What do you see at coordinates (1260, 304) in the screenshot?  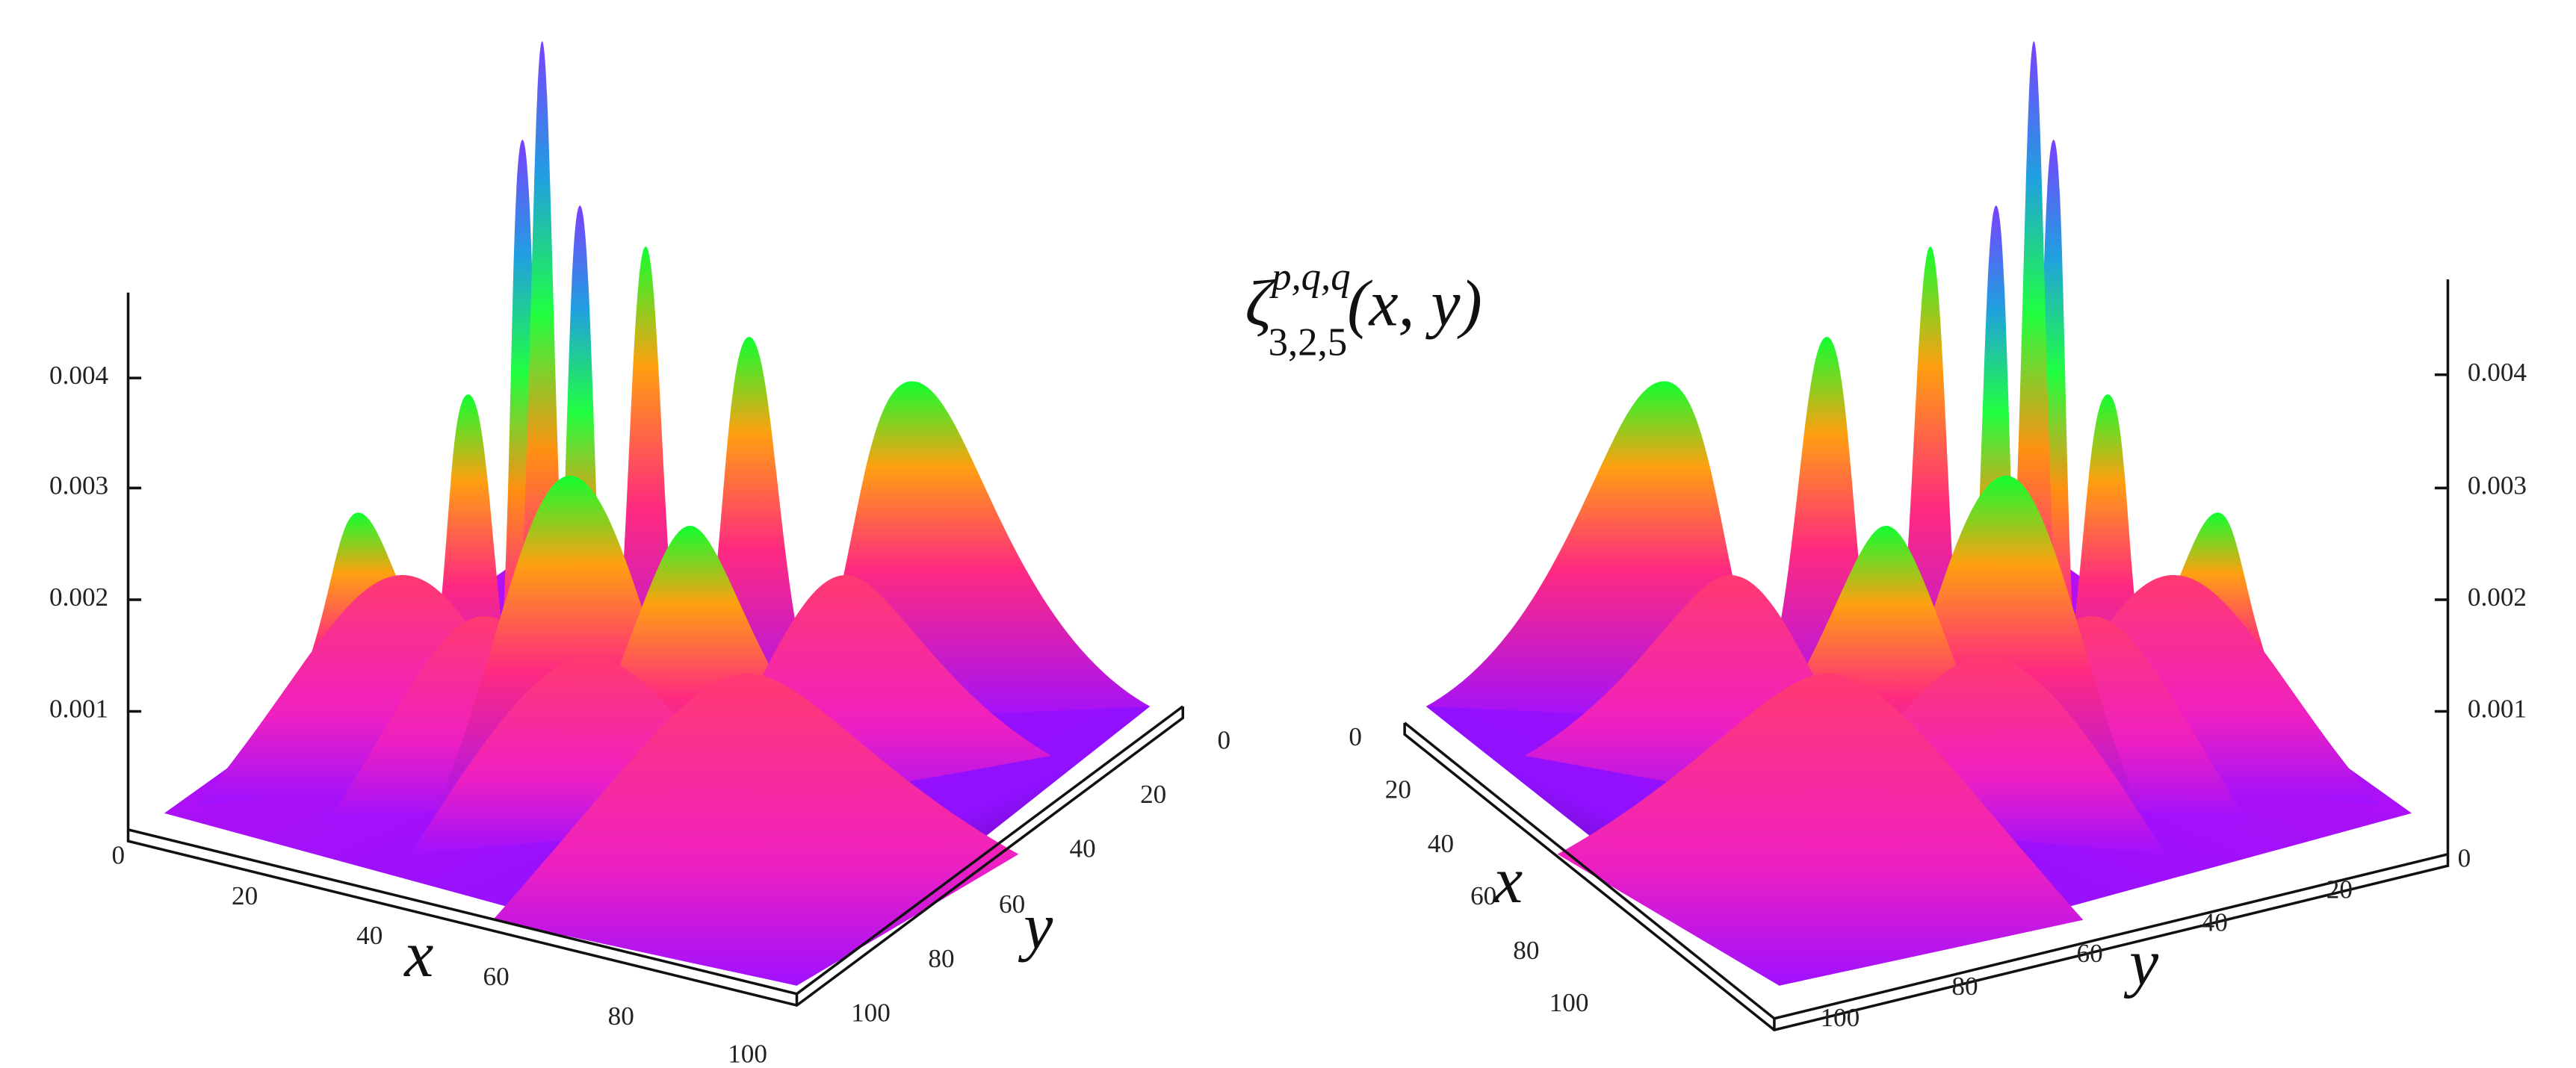 I see `title-base: ζ` at bounding box center [1260, 304].